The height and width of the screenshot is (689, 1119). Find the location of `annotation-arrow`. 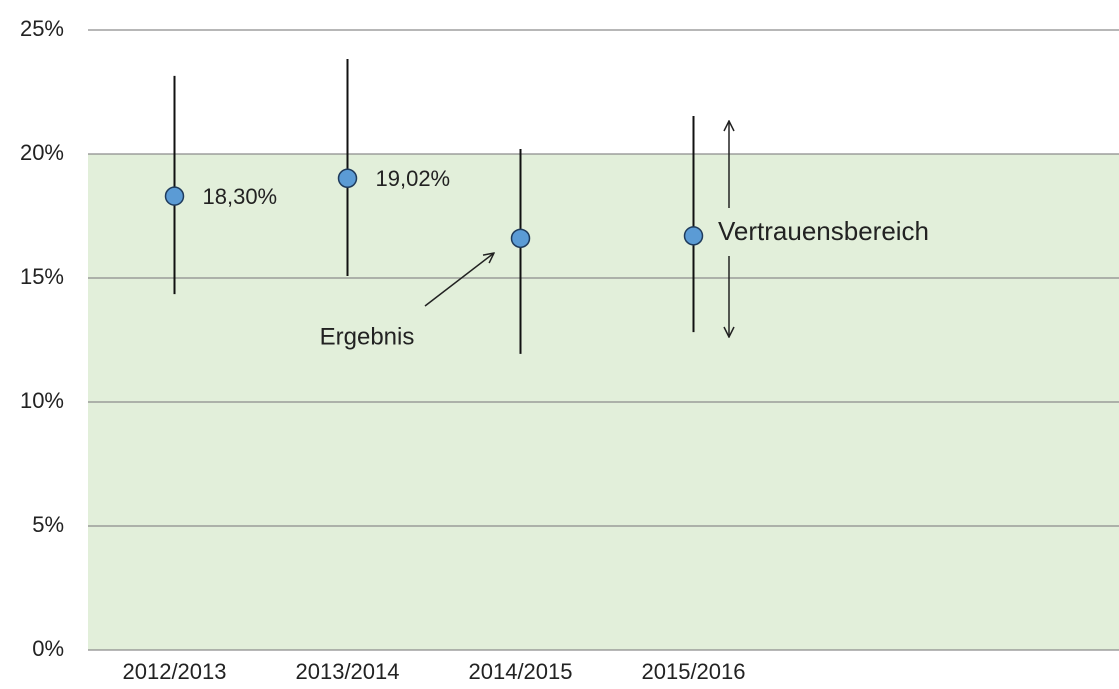

annotation-arrow is located at coordinates (459, 280).